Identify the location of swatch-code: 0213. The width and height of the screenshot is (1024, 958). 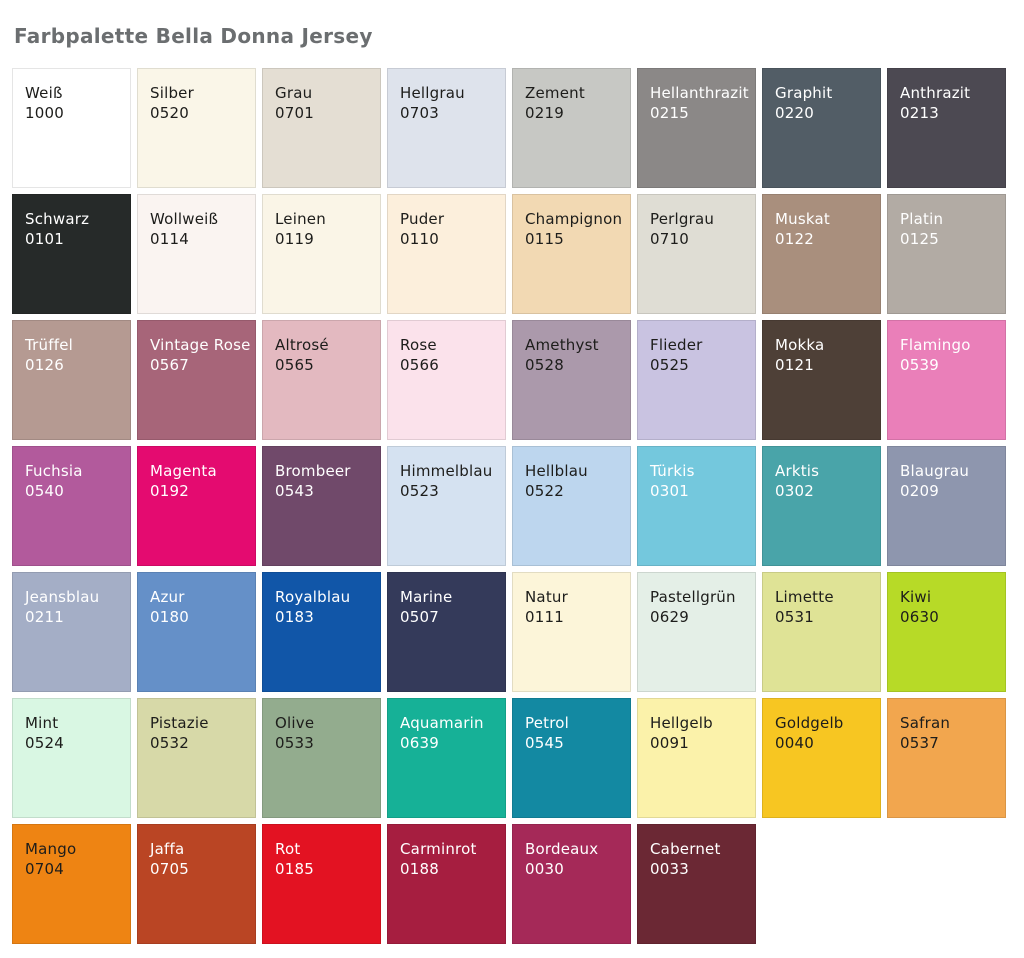
(919, 113).